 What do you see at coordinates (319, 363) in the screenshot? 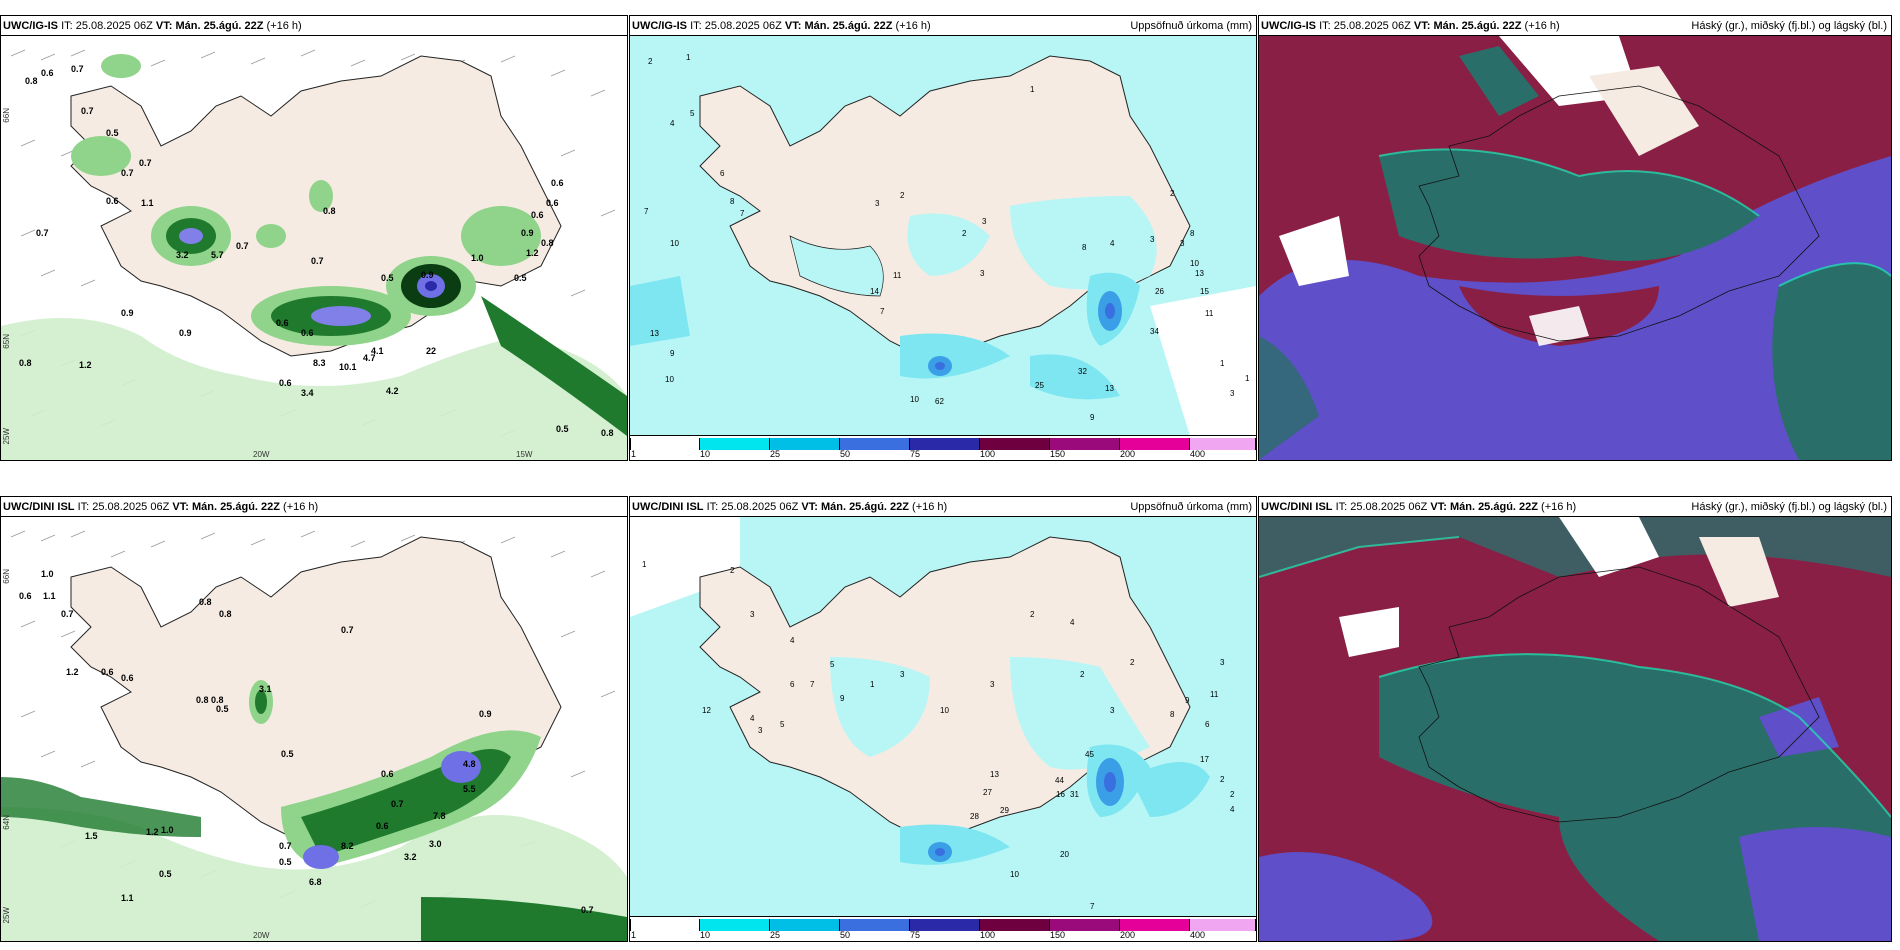
I see `svg-text: 8.3` at bounding box center [319, 363].